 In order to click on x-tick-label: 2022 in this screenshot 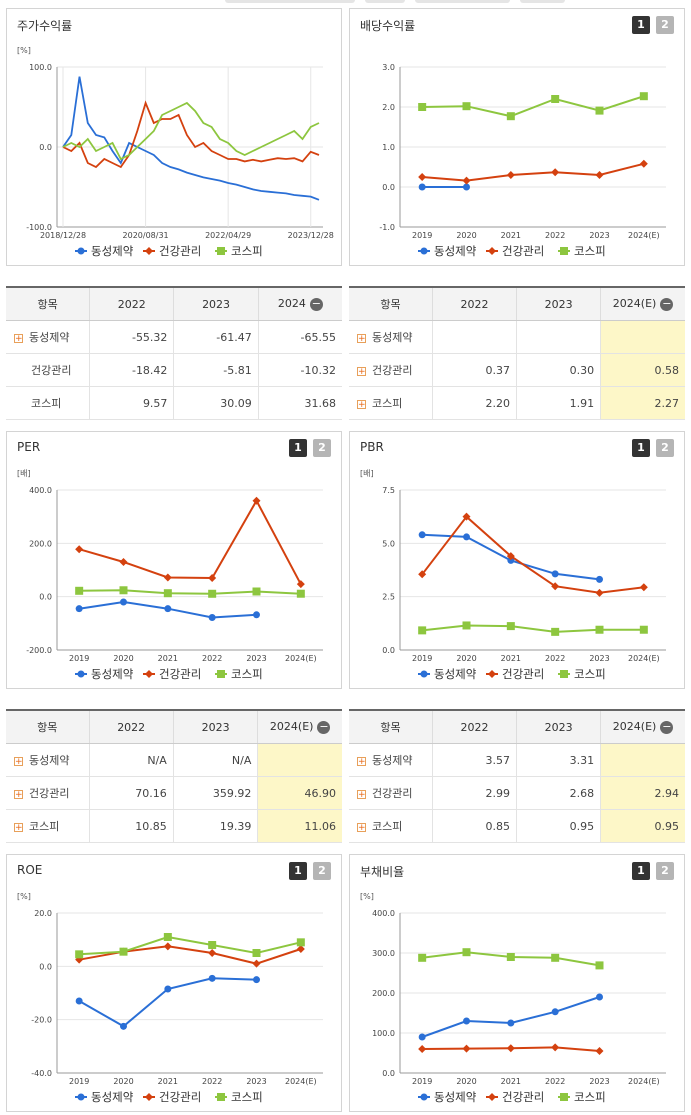, I will do `click(555, 658)`.